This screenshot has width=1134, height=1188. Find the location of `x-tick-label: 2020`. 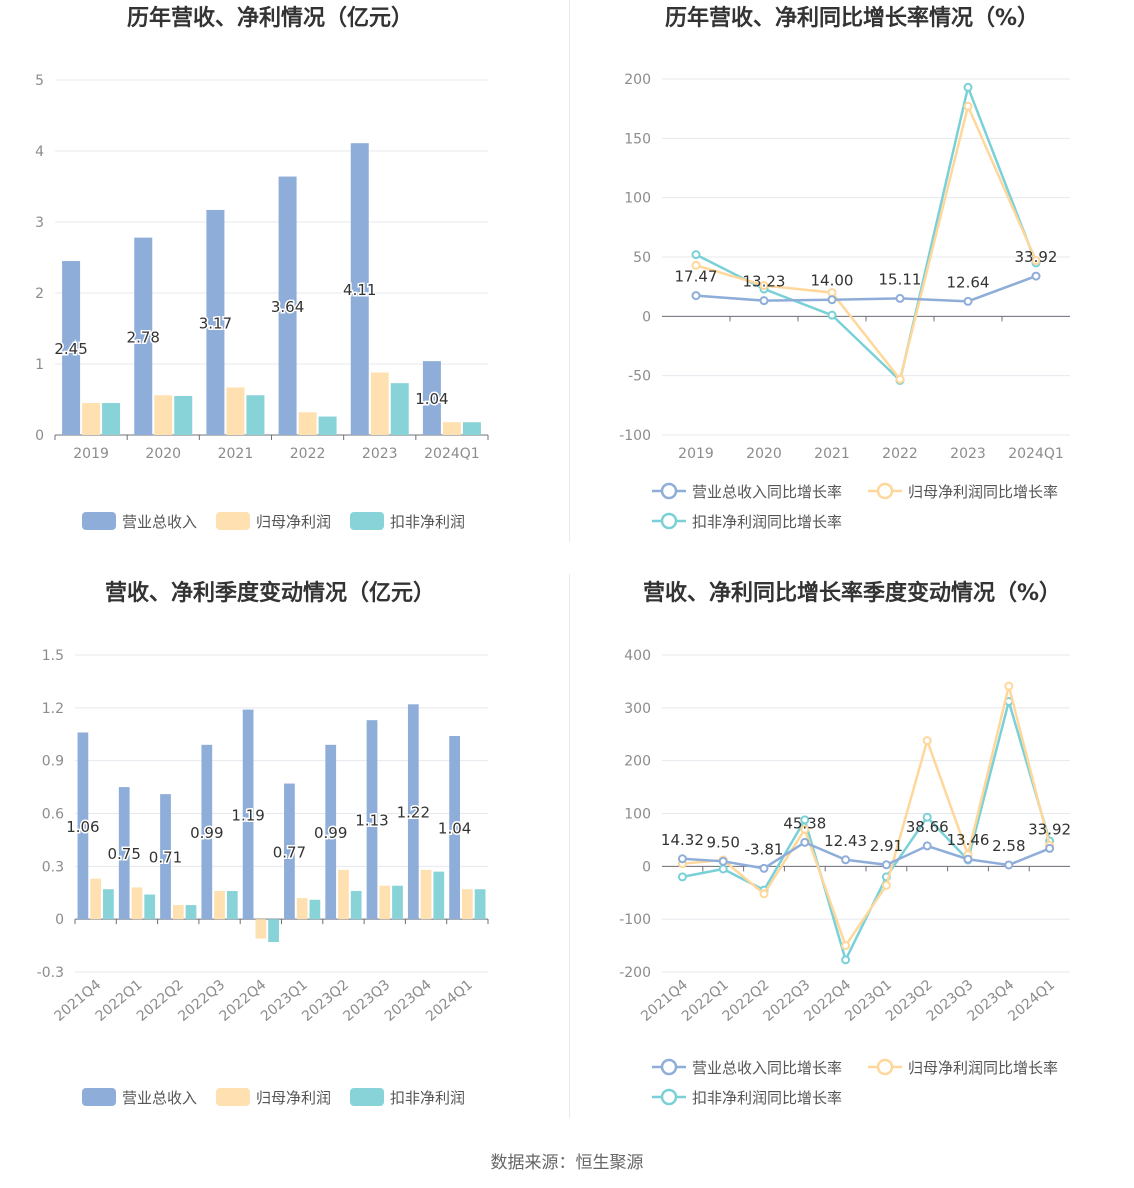

x-tick-label: 2020 is located at coordinates (163, 454).